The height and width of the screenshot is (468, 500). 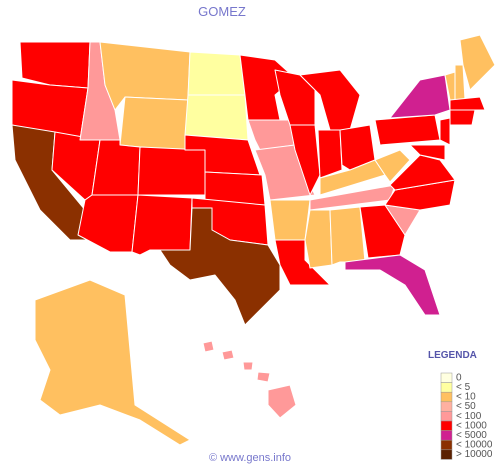 I want to click on legend-label: < 10, so click(x=466, y=397).